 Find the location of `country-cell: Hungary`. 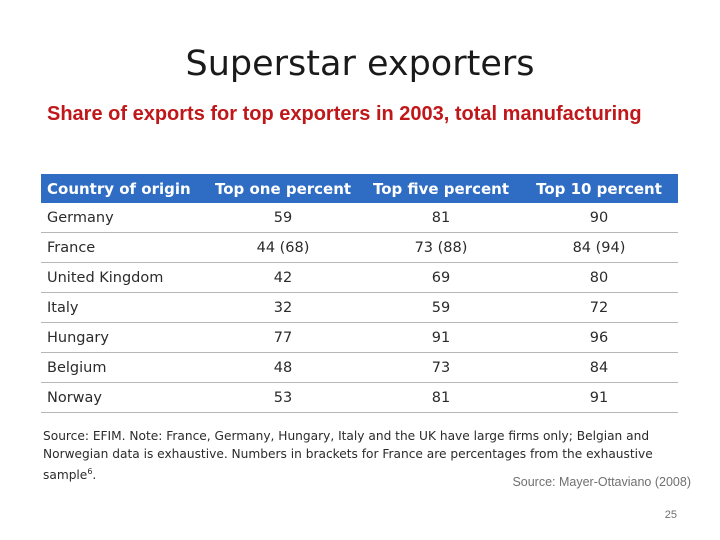

country-cell: Hungary is located at coordinates (123, 337).